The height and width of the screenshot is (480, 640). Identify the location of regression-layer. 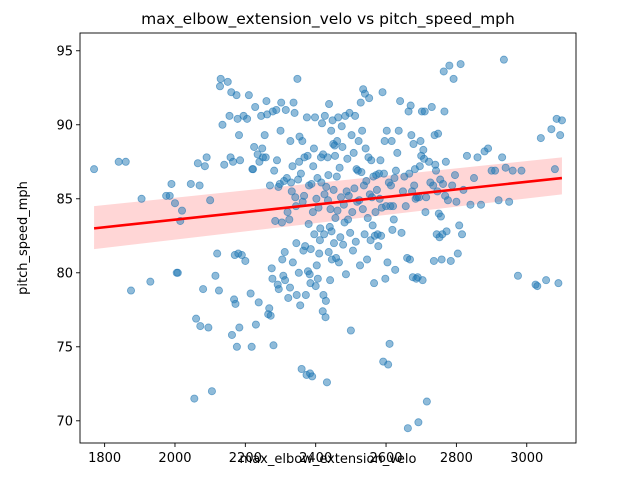
(328, 203).